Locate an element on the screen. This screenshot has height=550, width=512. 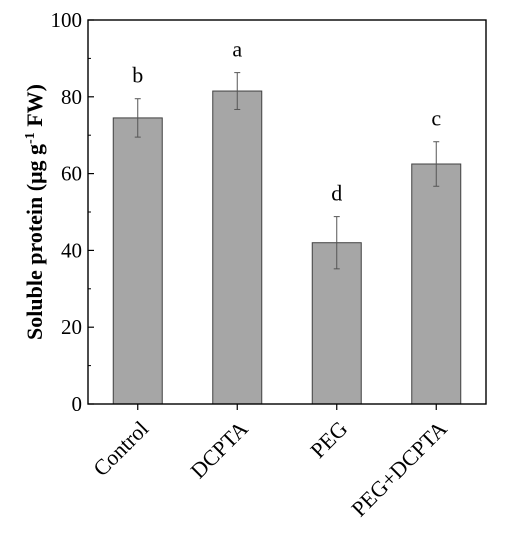
y-tick-label: 40 is located at coordinates (71, 250).